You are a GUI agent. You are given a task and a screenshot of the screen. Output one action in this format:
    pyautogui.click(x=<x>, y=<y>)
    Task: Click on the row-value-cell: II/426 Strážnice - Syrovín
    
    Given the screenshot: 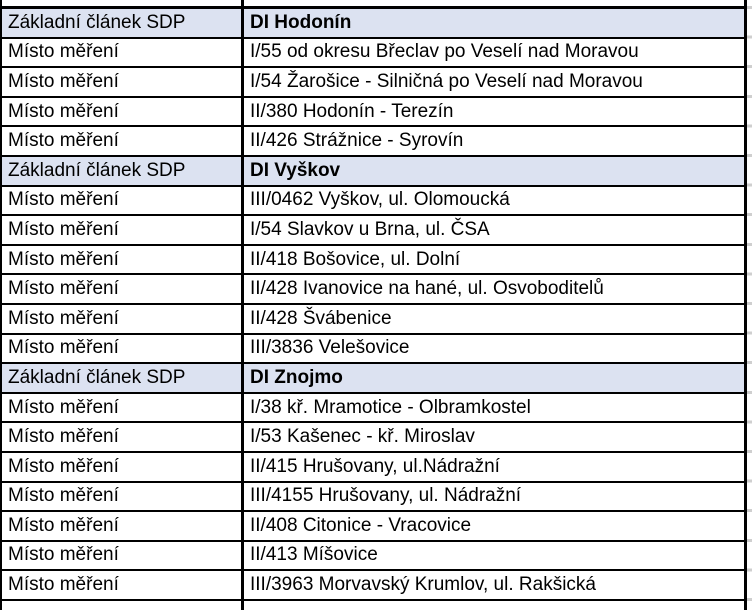 What is the action you would take?
    pyautogui.click(x=495, y=141)
    